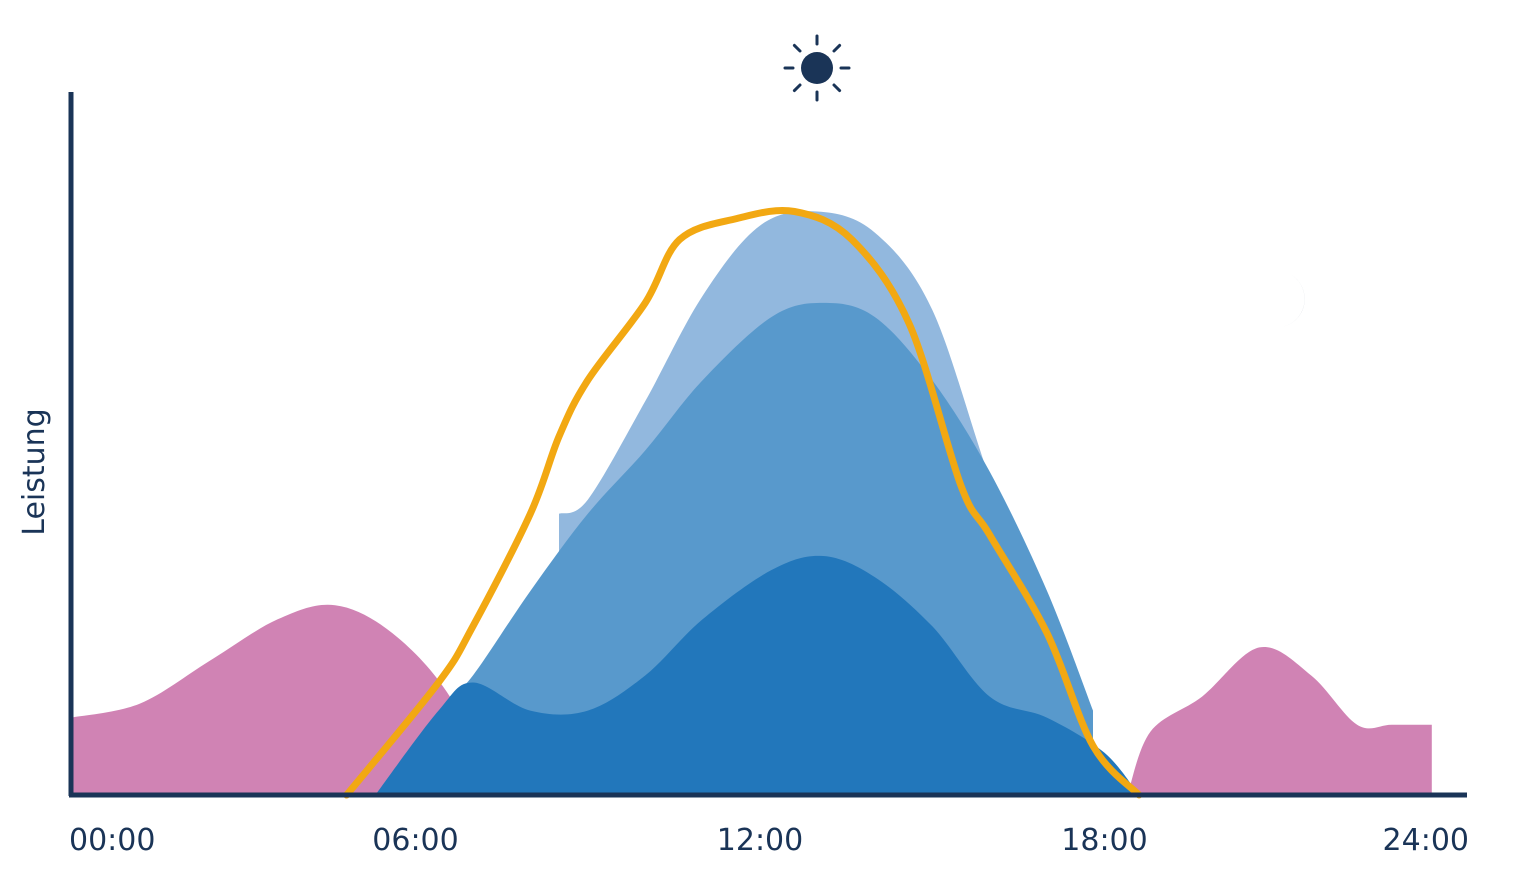  I want to click on x-tick-label: 24:00, so click(1426, 840).